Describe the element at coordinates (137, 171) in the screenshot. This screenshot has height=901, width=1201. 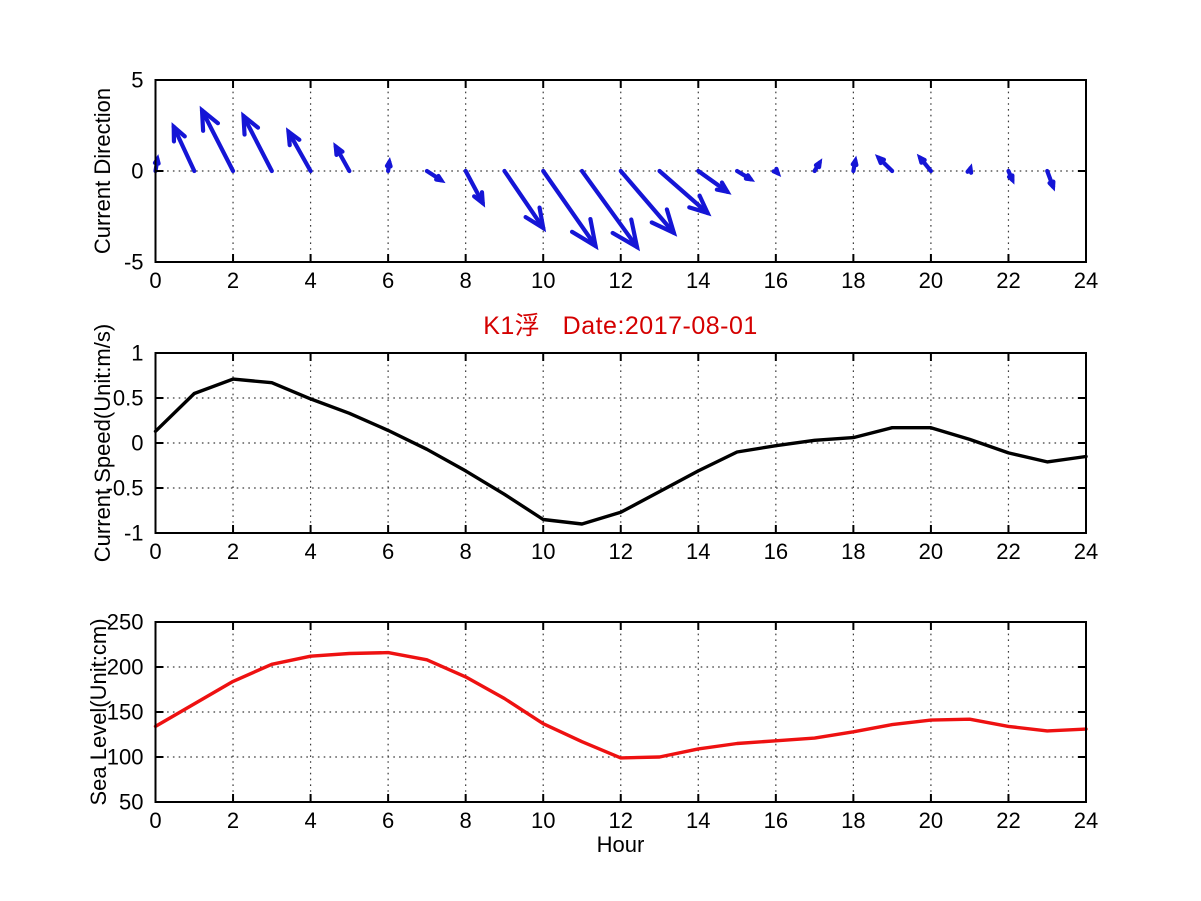
I see `y-tick-label: 0` at that location.